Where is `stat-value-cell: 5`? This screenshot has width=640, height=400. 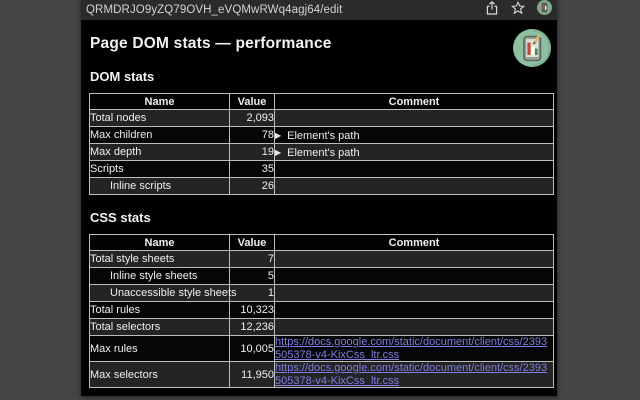 stat-value-cell: 5 is located at coordinates (252, 276).